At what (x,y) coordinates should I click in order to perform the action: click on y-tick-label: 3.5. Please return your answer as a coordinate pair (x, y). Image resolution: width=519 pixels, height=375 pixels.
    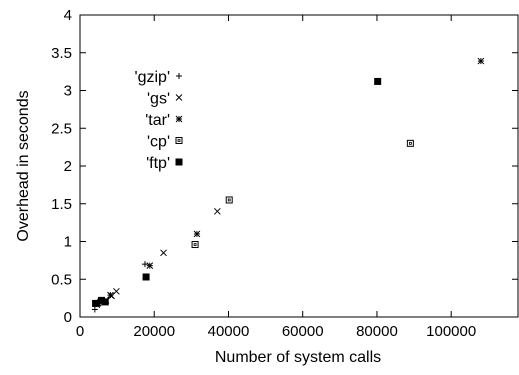
    Looking at the image, I should click on (61, 53).